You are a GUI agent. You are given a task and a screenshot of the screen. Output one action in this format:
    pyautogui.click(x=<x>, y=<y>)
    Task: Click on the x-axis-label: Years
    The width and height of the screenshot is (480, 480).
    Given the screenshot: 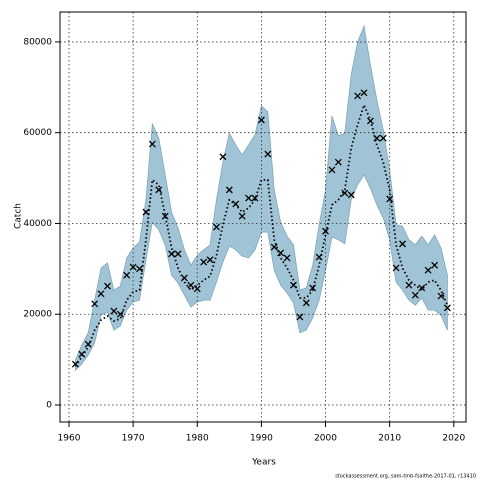 What is the action you would take?
    pyautogui.click(x=263, y=463)
    